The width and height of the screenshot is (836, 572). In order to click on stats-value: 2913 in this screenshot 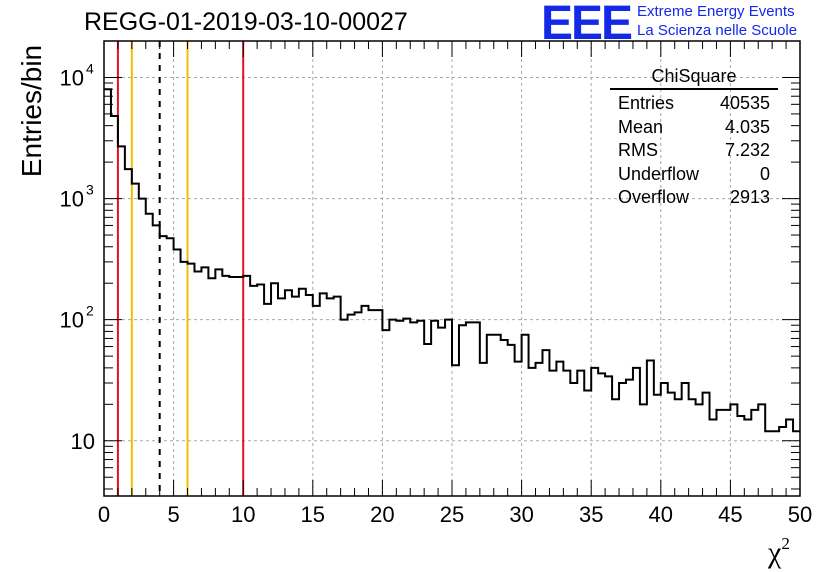, I will do `click(749, 197)`.